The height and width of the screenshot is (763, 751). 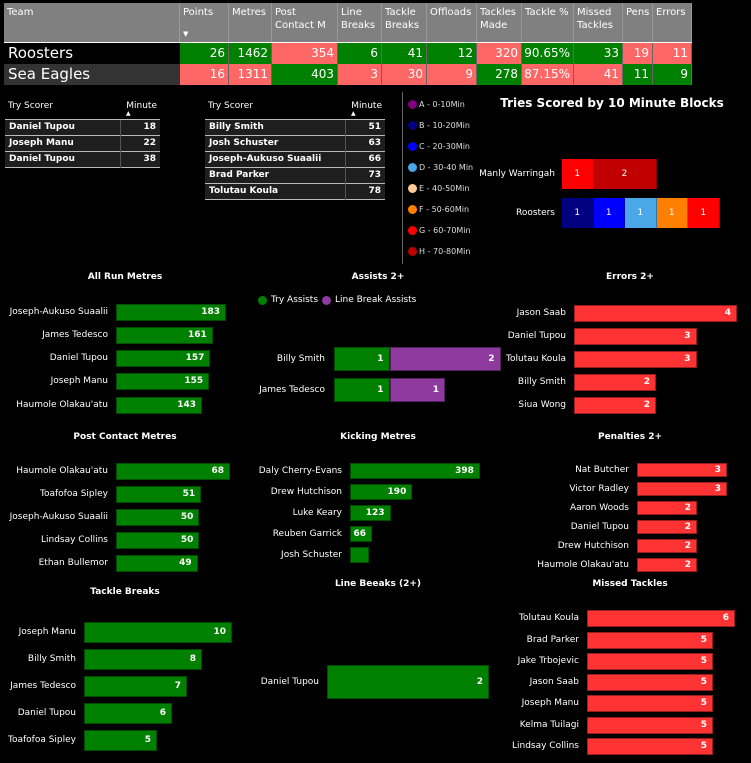 I want to click on data-label: 5, so click(x=703, y=661).